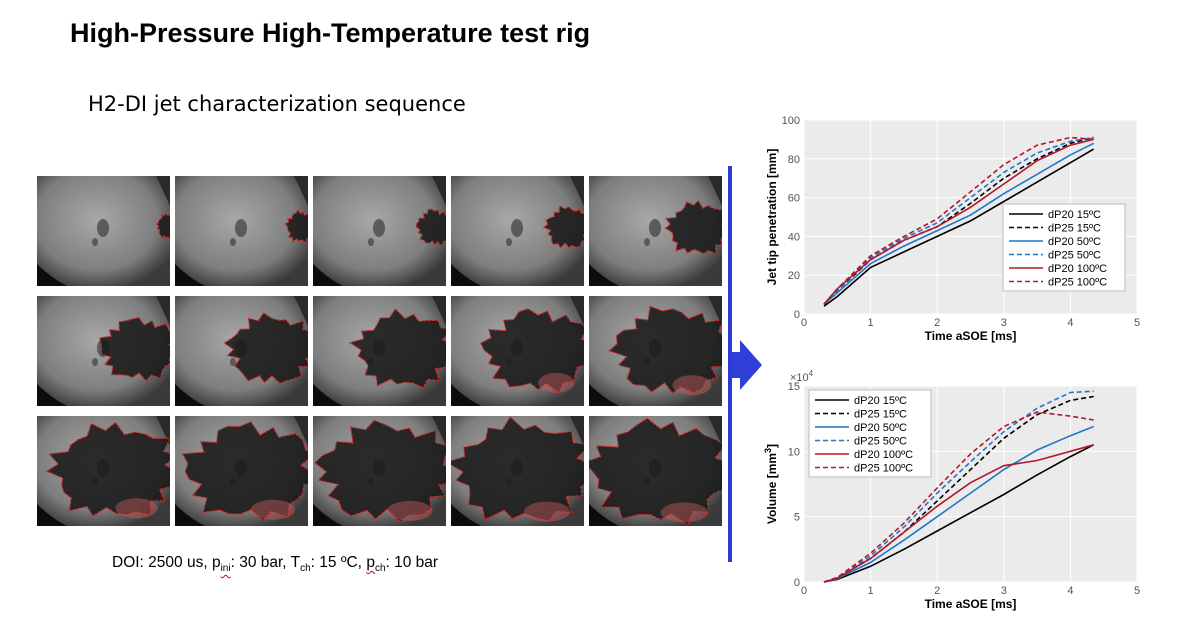  I want to click on y-tick-label: 10, so click(794, 452).